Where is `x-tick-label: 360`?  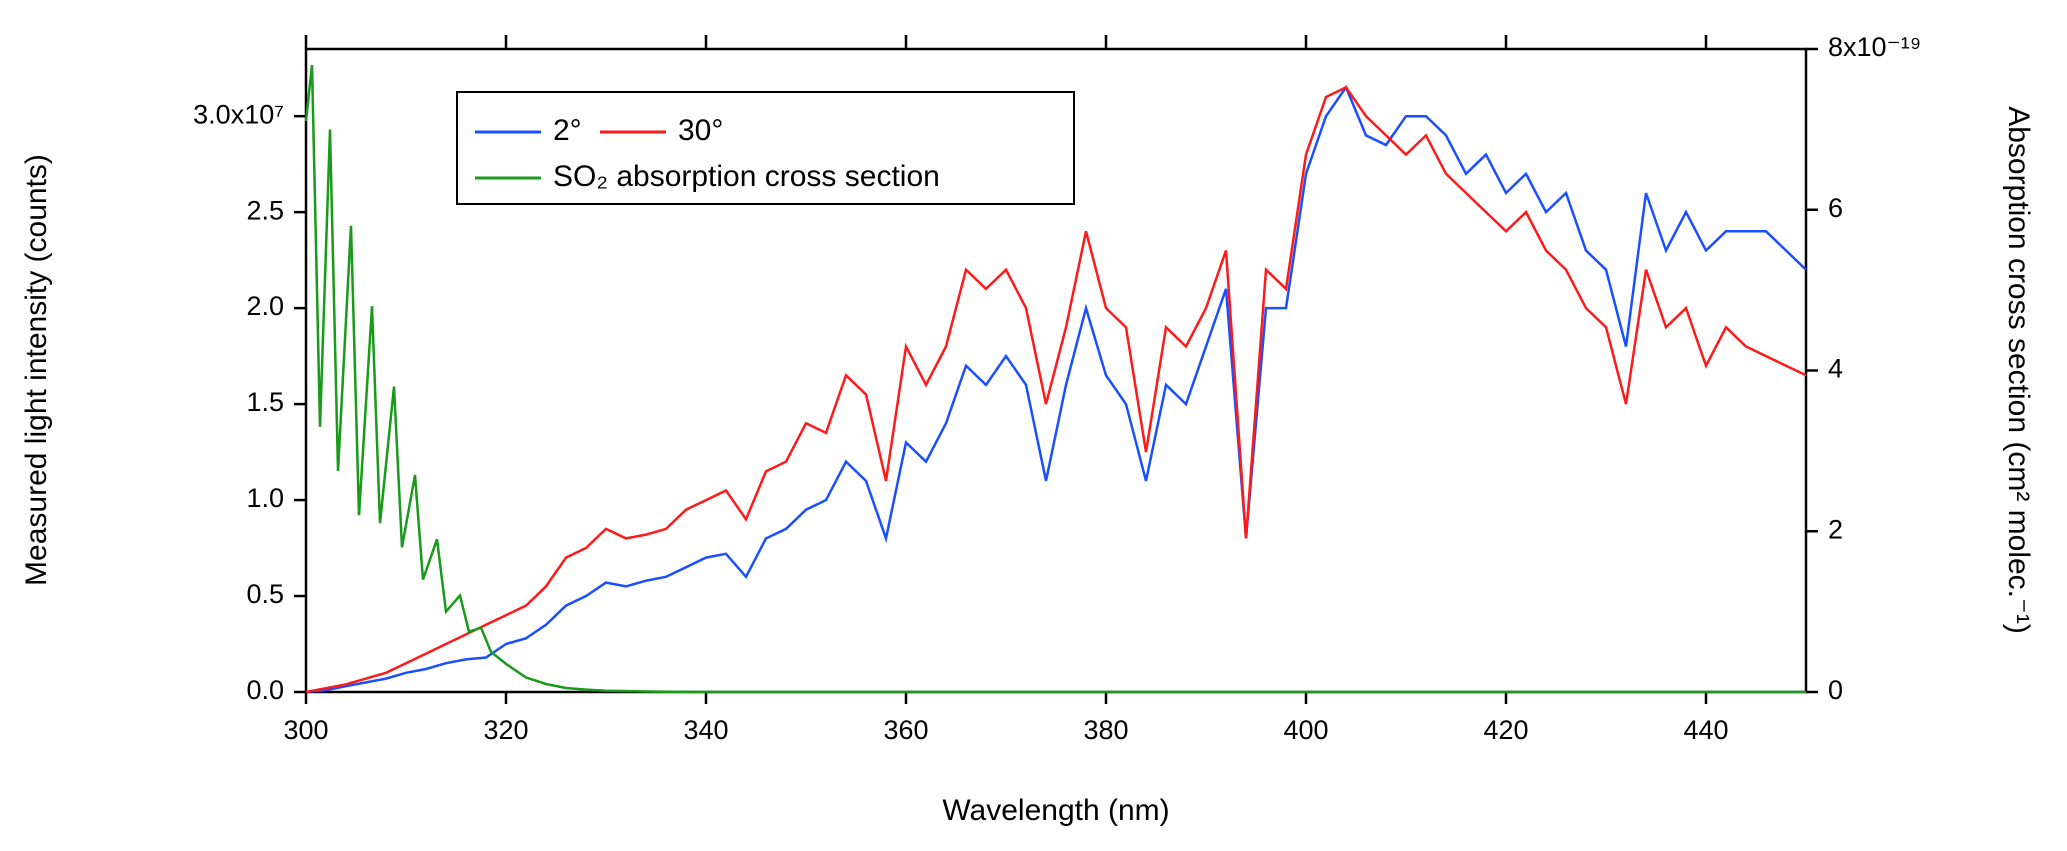
x-tick-label: 360 is located at coordinates (905, 730).